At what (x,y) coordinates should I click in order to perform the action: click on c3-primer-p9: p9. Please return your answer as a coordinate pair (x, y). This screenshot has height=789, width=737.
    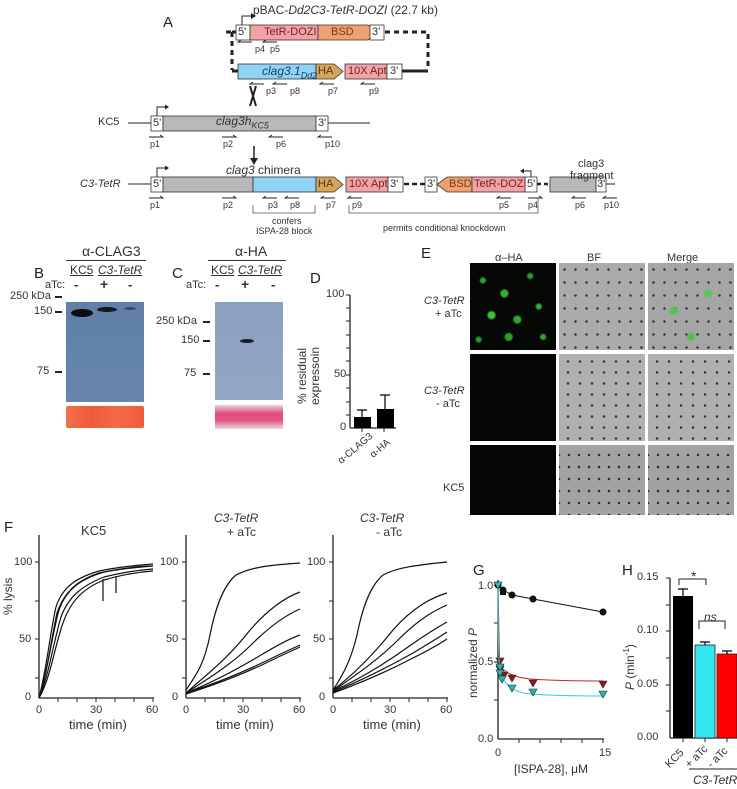
    Looking at the image, I should click on (357, 205).